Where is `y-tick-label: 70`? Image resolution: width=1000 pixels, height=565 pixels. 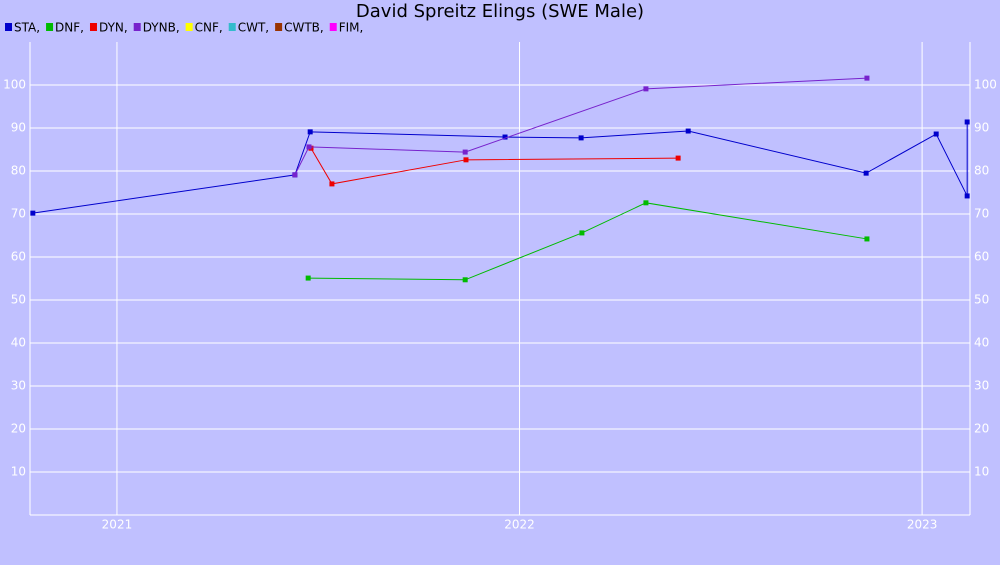 y-tick-label: 70 is located at coordinates (18, 214).